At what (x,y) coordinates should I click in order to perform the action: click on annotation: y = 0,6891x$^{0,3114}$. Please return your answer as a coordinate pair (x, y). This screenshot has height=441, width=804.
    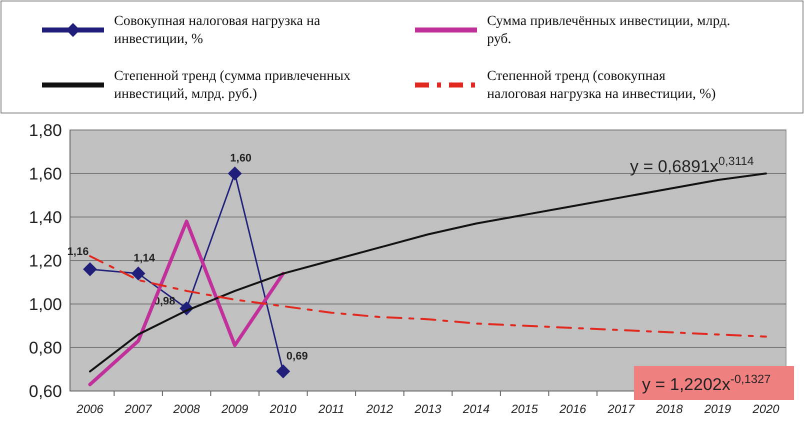
    Looking at the image, I should click on (692, 165).